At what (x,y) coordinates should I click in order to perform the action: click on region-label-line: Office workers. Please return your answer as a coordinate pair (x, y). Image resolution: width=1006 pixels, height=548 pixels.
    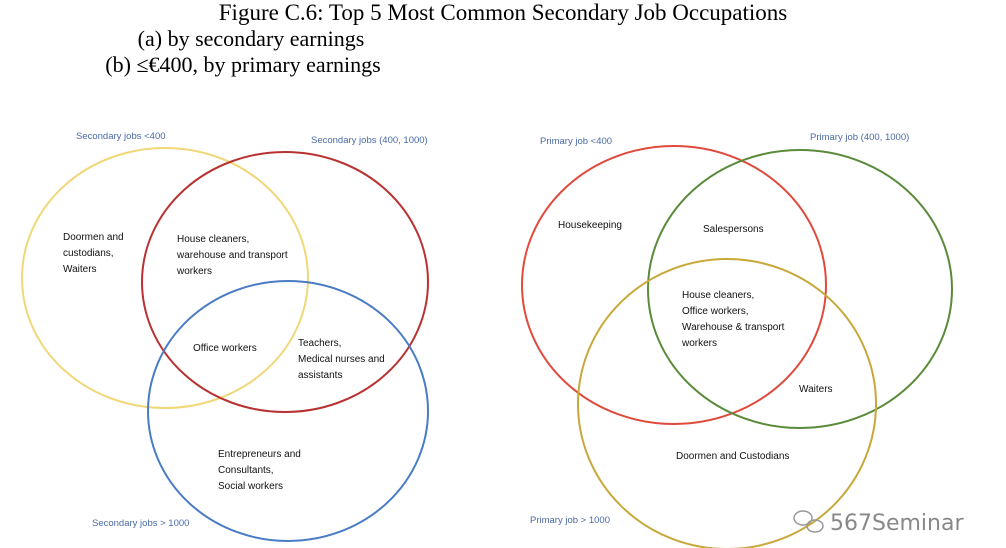
    Looking at the image, I should click on (225, 348).